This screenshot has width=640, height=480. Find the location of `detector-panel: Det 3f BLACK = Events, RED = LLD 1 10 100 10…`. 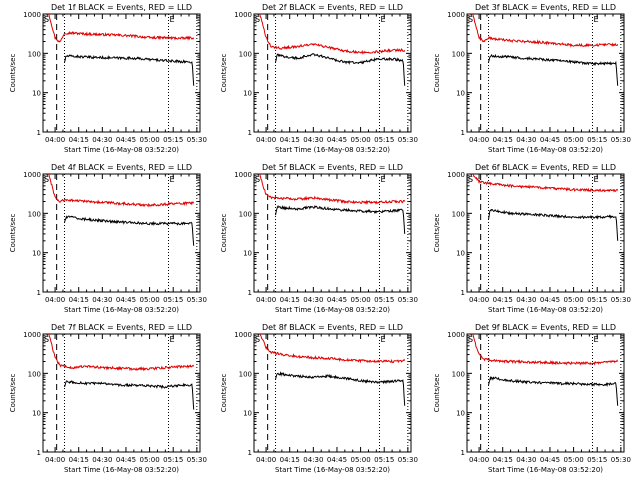

detector-panel: Det 3f BLACK = Events, RED = LLD 1 10 100 10… is located at coordinates (532, 78).